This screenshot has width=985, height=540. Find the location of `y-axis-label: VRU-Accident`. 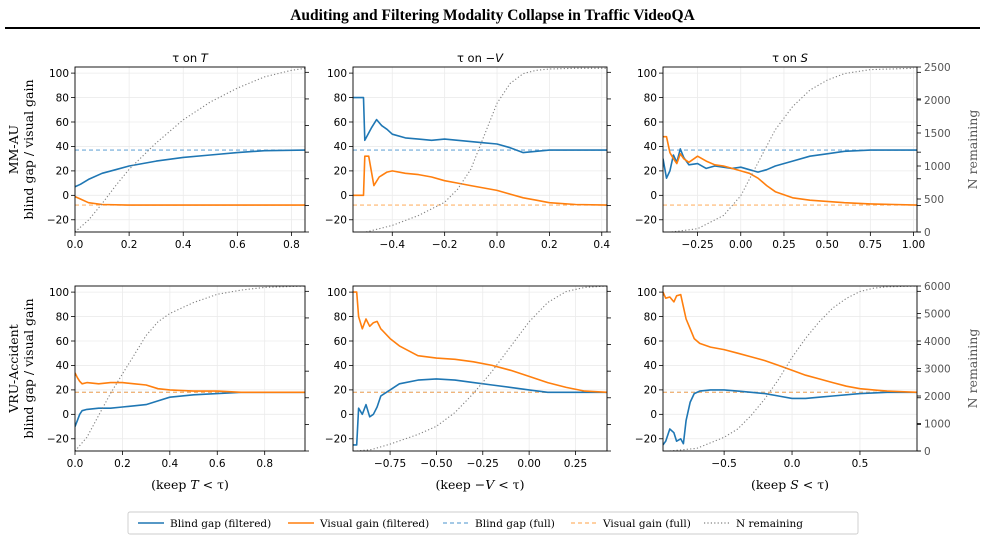

y-axis-label: VRU-Accident is located at coordinates (13, 368).